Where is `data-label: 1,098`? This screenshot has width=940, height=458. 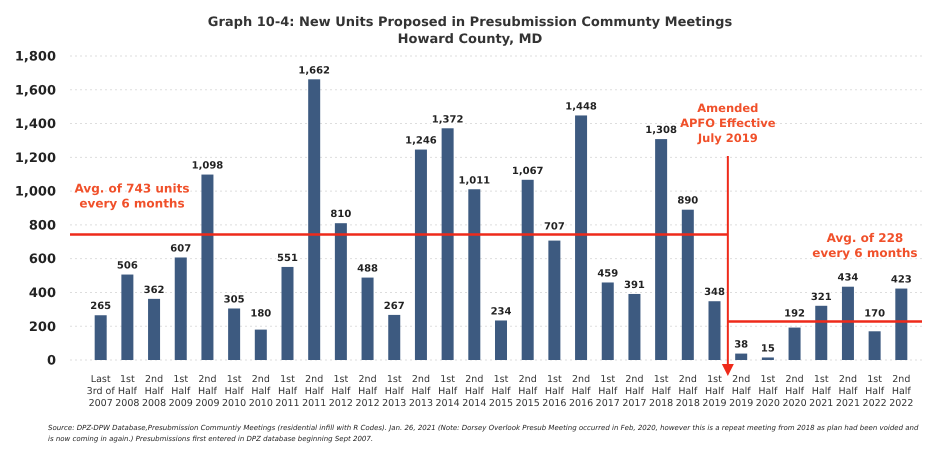
data-label: 1,098 is located at coordinates (208, 166).